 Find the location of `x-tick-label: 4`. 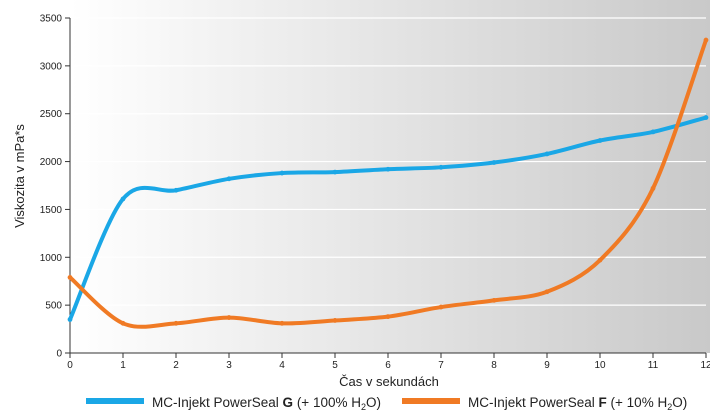

x-tick-label: 4 is located at coordinates (282, 365).